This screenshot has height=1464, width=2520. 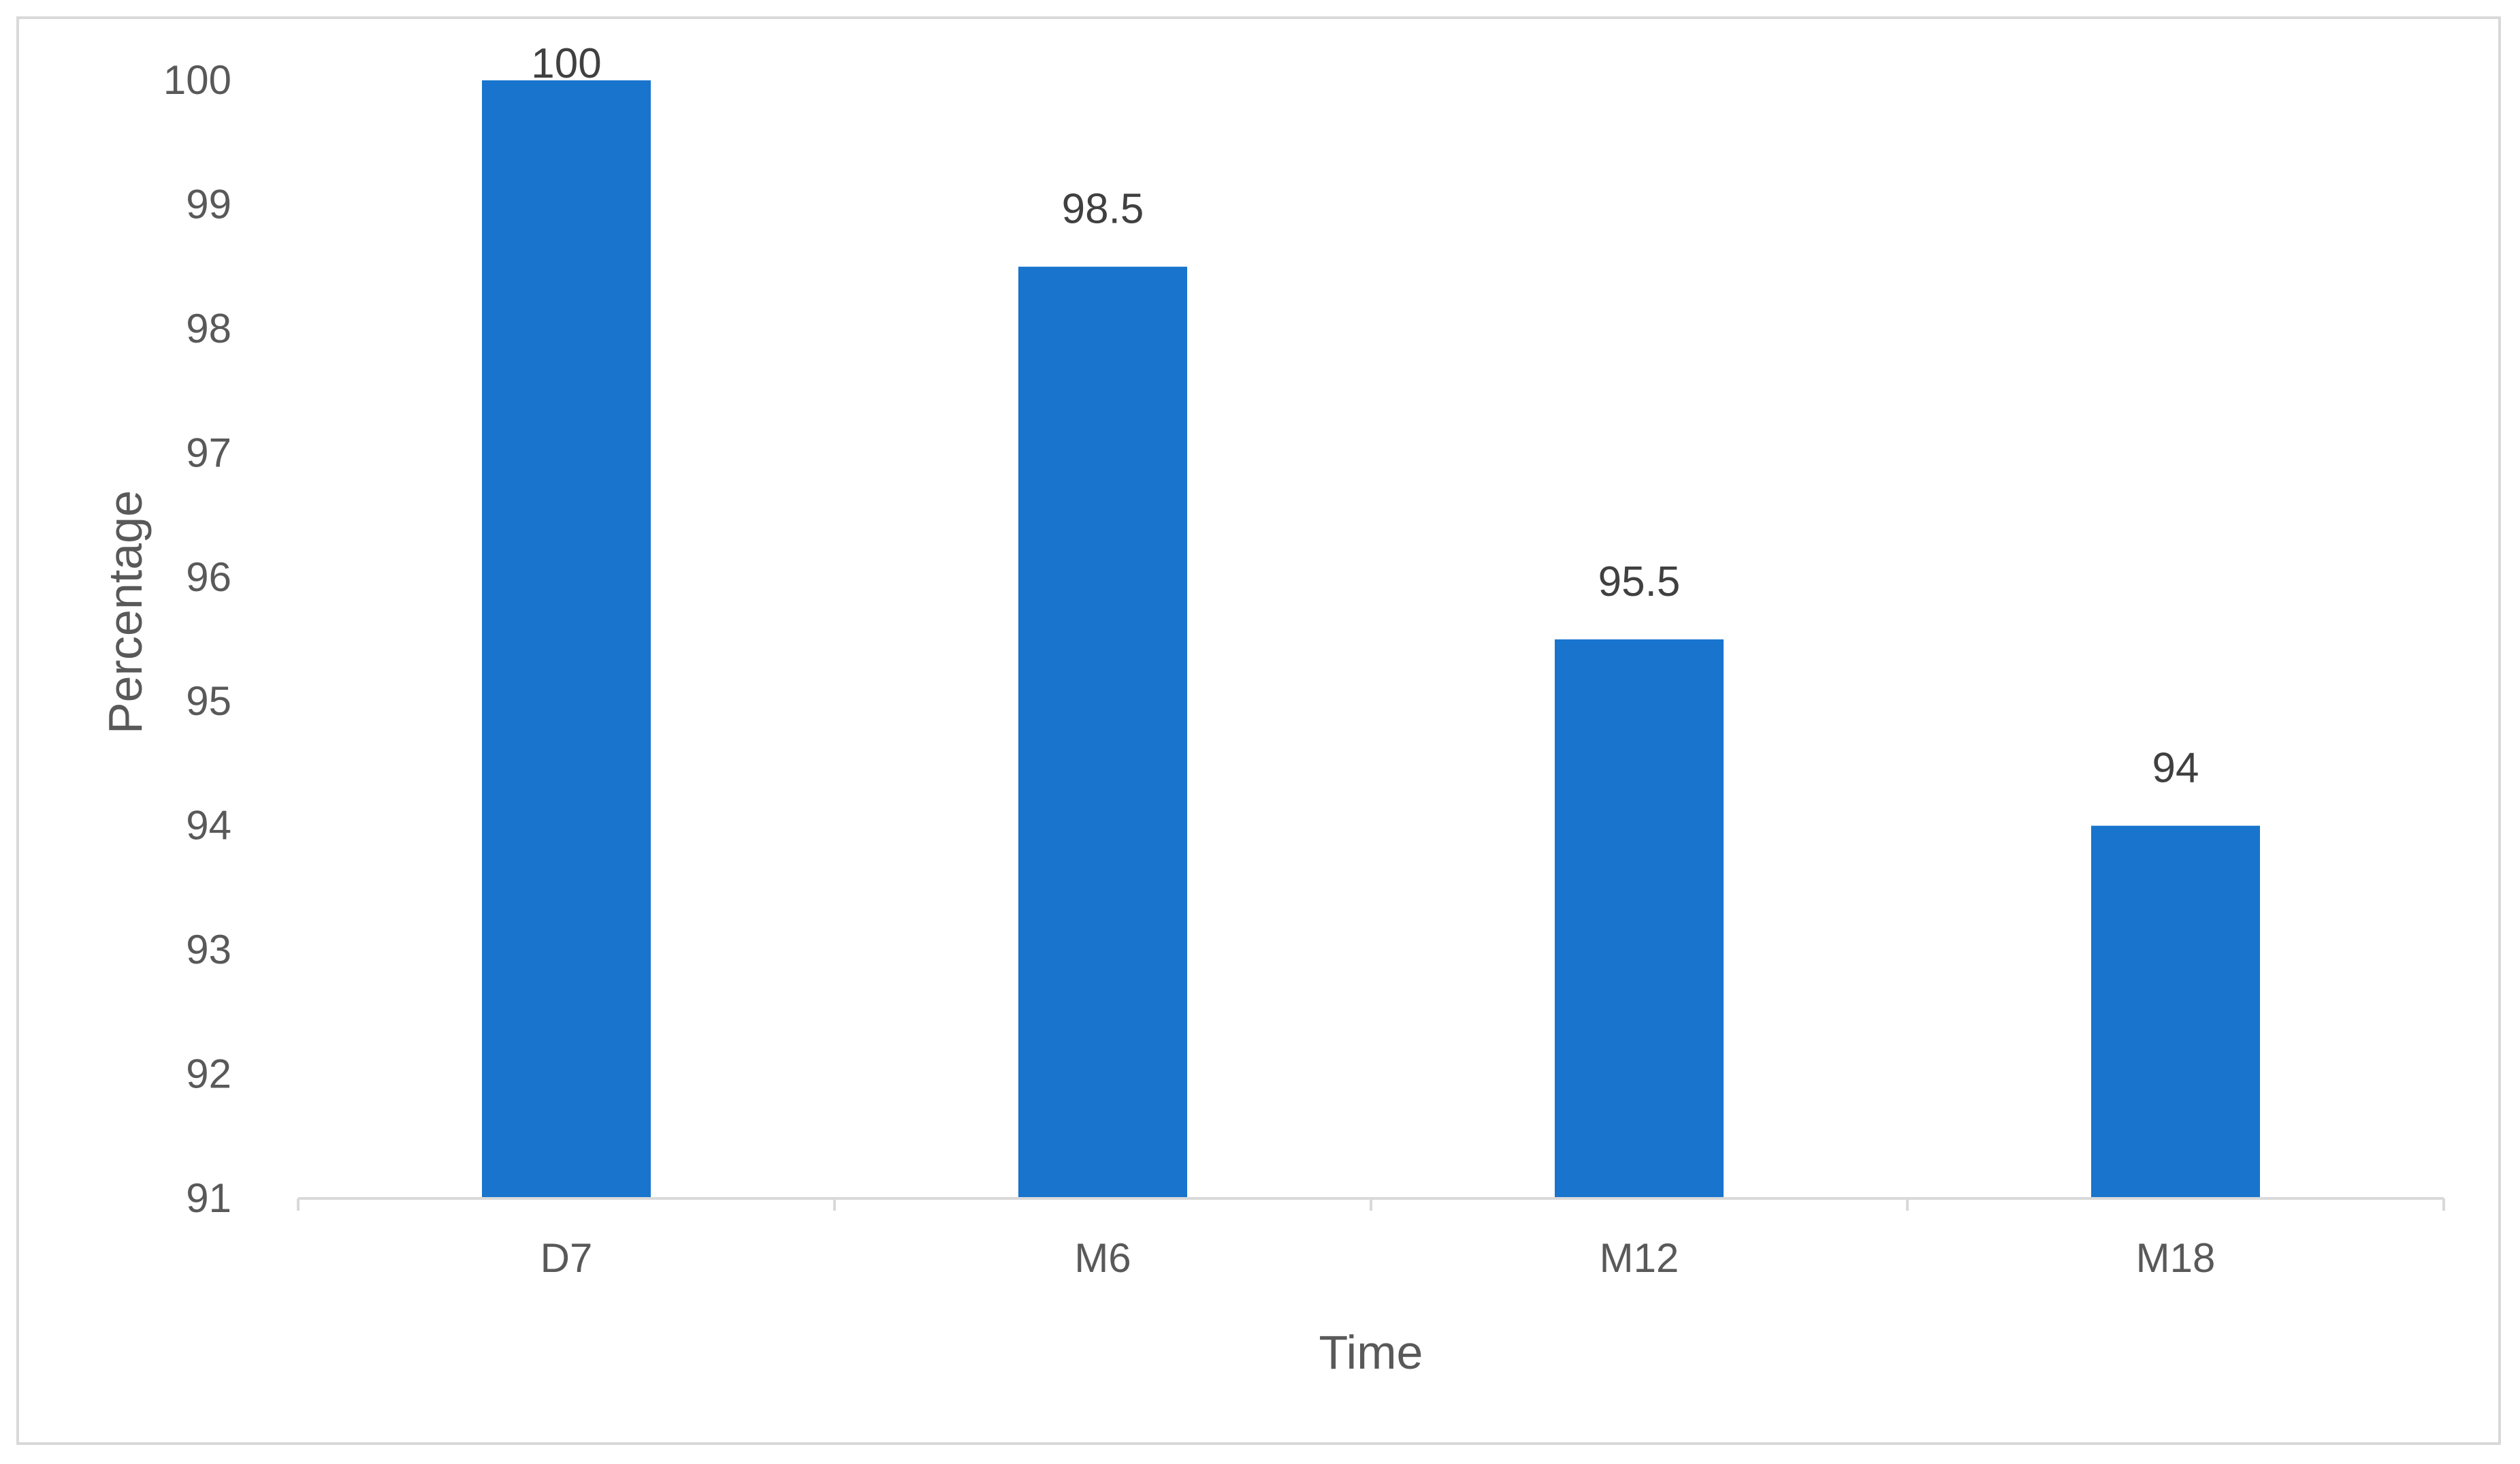 I want to click on x-tick-label: M12, so click(x=1640, y=1258).